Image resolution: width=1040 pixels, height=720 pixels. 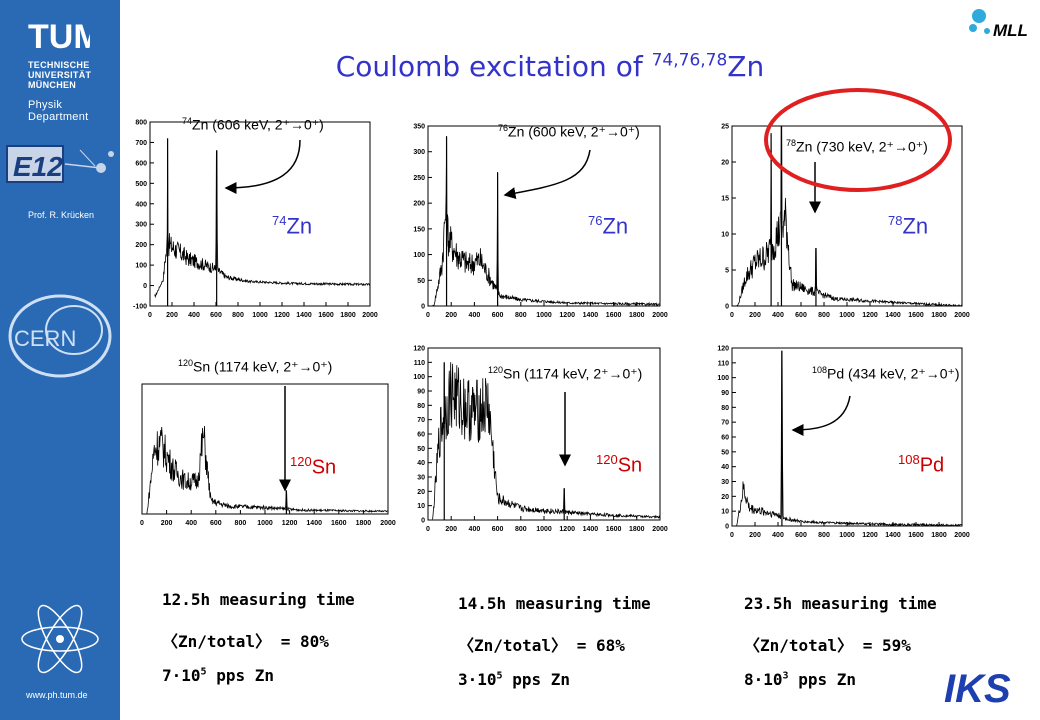 I want to click on iks-logo: IKS, so click(x=977, y=686).